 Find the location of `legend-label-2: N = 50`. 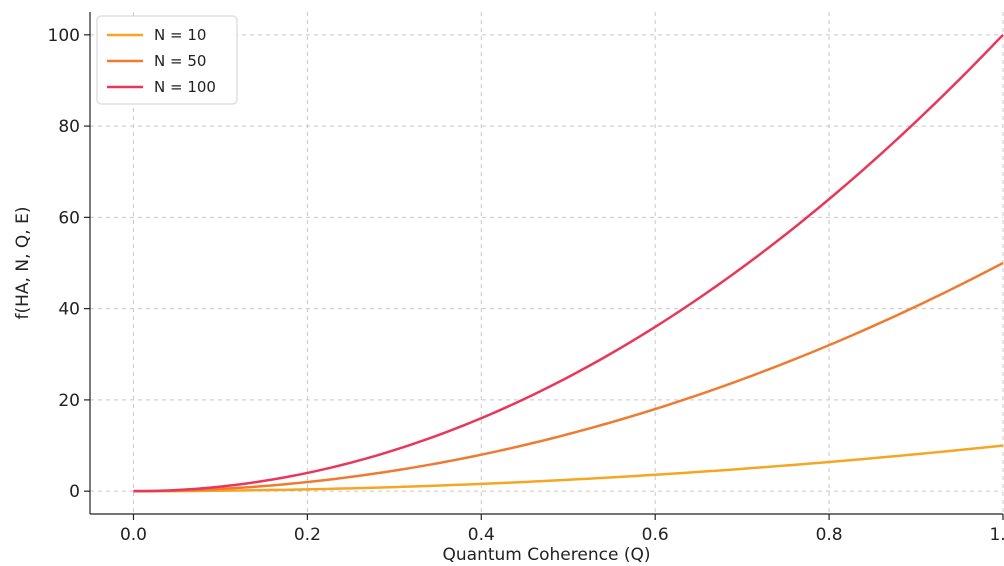

legend-label-2: N = 50 is located at coordinates (180, 61).